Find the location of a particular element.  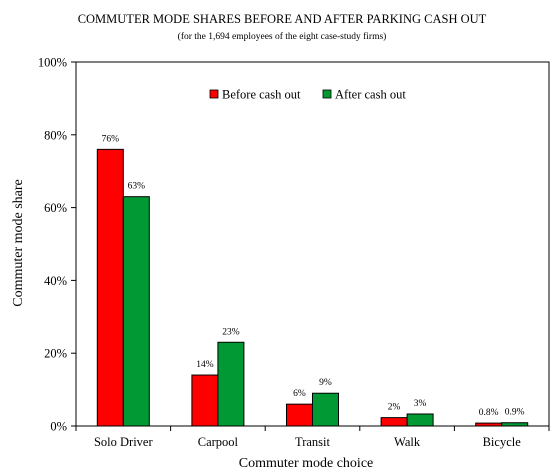

data-label: 3% is located at coordinates (420, 404).